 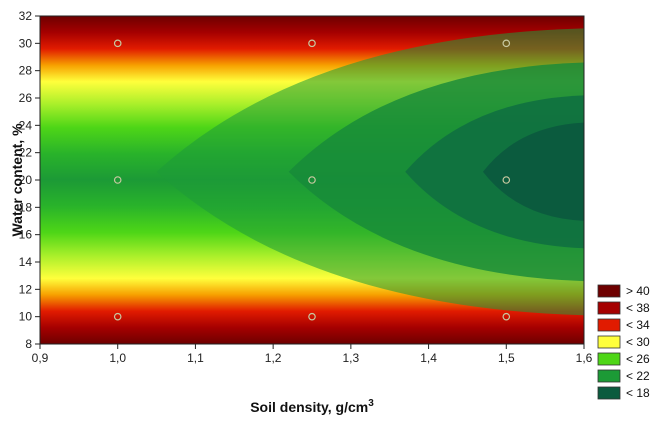 What do you see at coordinates (26, 71) in the screenshot?
I see `y-tick-label: 28` at bounding box center [26, 71].